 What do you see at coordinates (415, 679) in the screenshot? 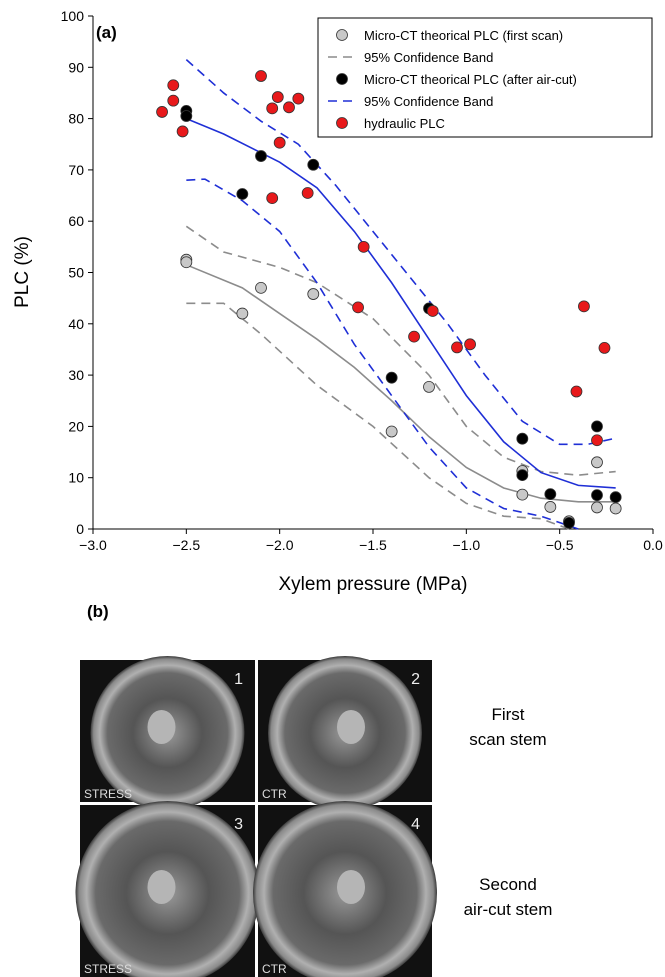
I see `image-number: 2` at bounding box center [415, 679].